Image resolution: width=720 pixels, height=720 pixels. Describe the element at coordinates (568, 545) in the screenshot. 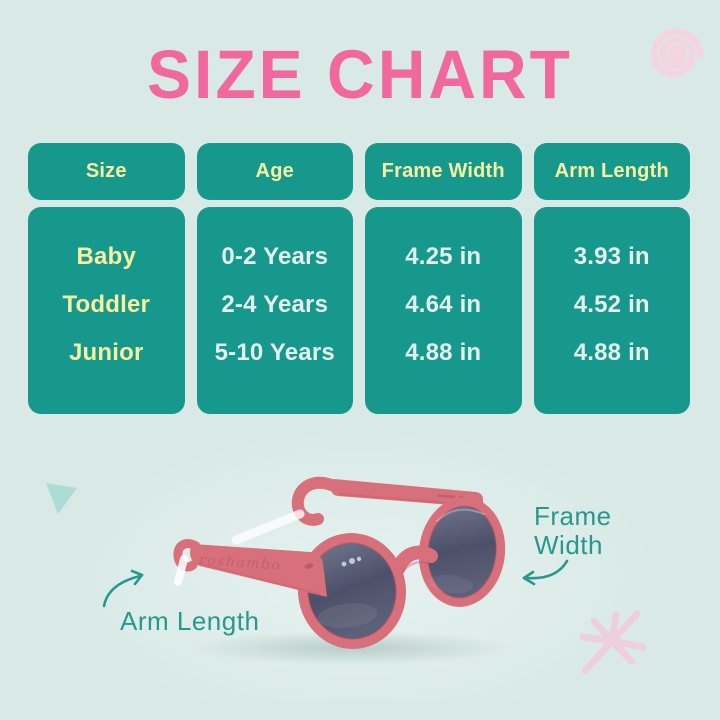

I see `frame-width-annotation-line2: Width` at that location.